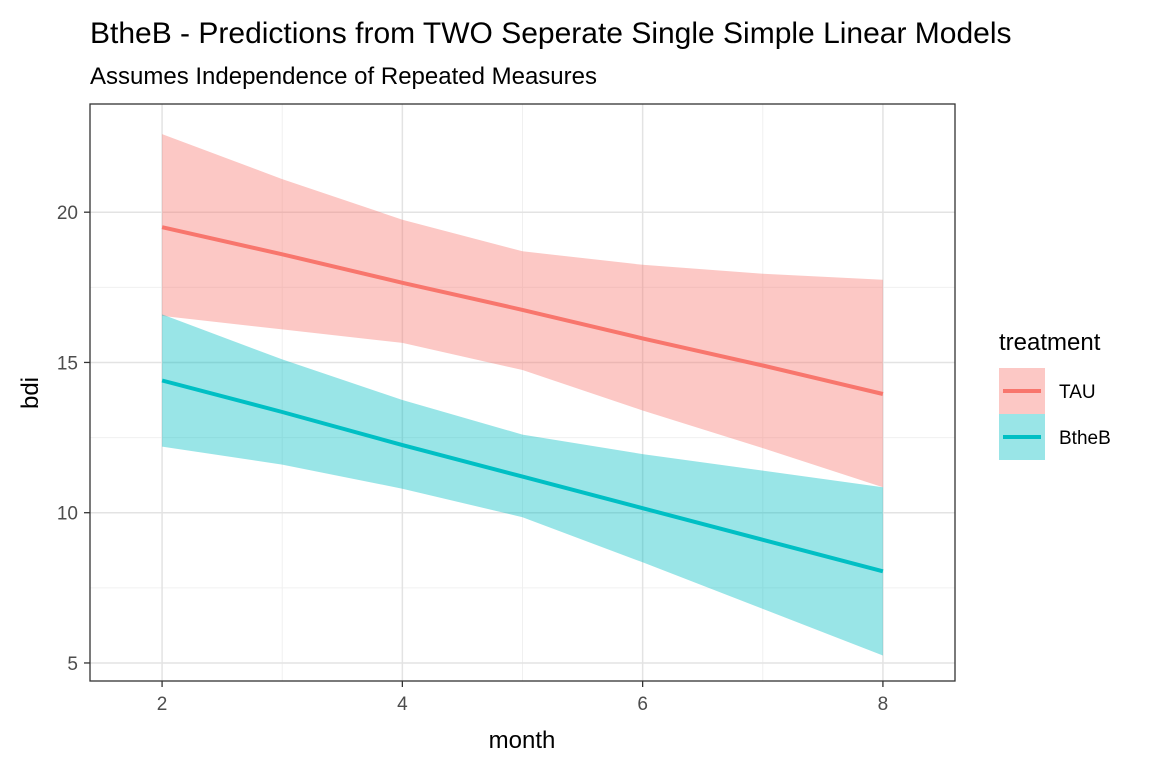 The image size is (1152, 768). Describe the element at coordinates (1050, 342) in the screenshot. I see `legend-title: treatment` at that location.